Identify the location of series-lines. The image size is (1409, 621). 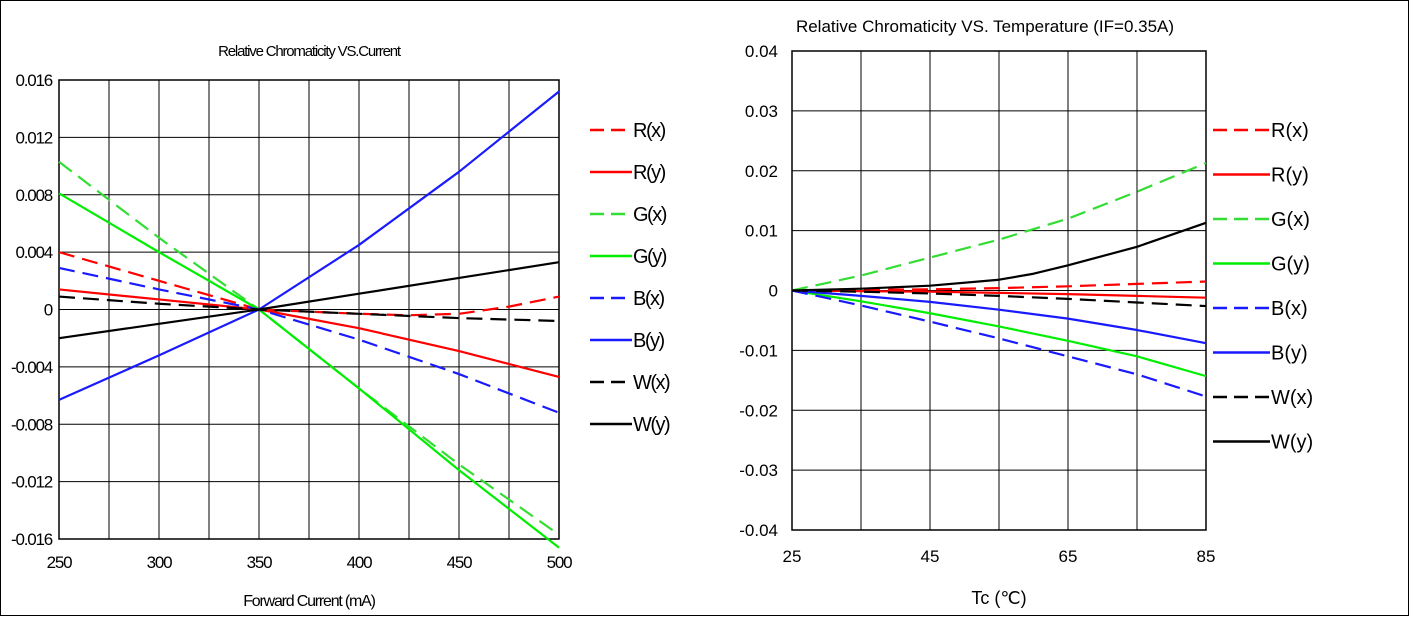
(999, 279).